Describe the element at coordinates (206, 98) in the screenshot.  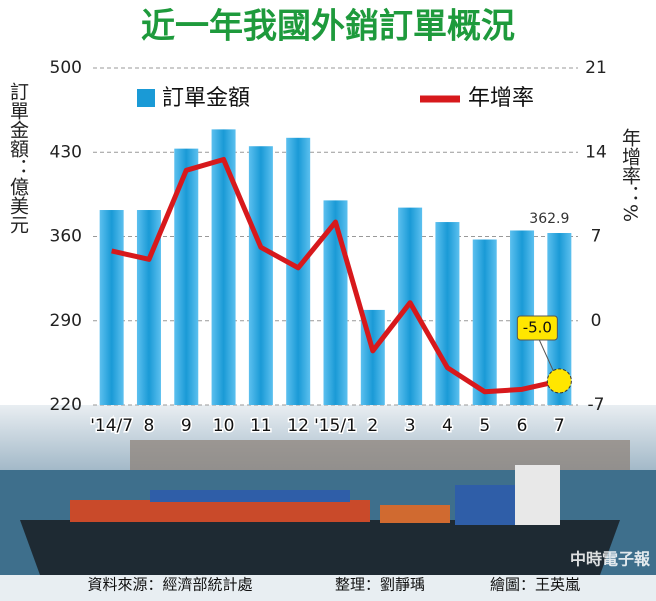
I see `legend-label: 訂單金額` at that location.